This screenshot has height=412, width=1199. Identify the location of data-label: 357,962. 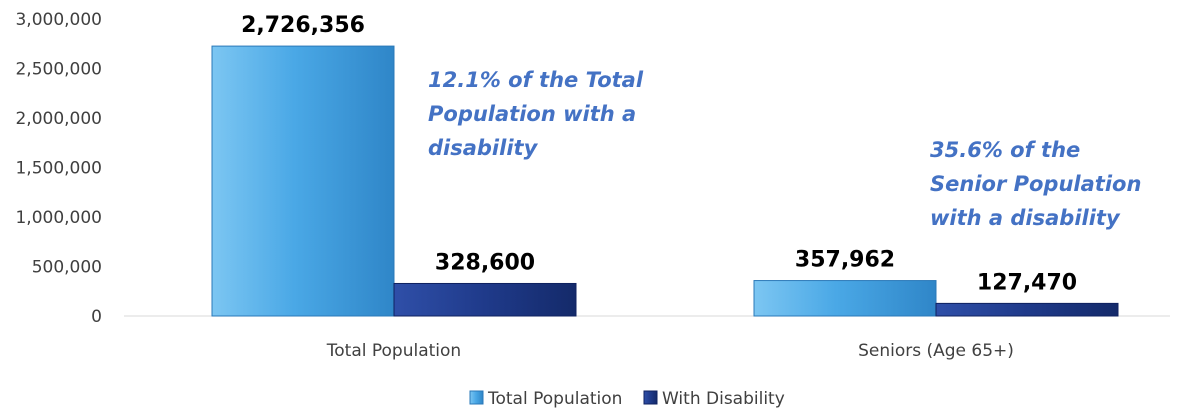
(845, 260).